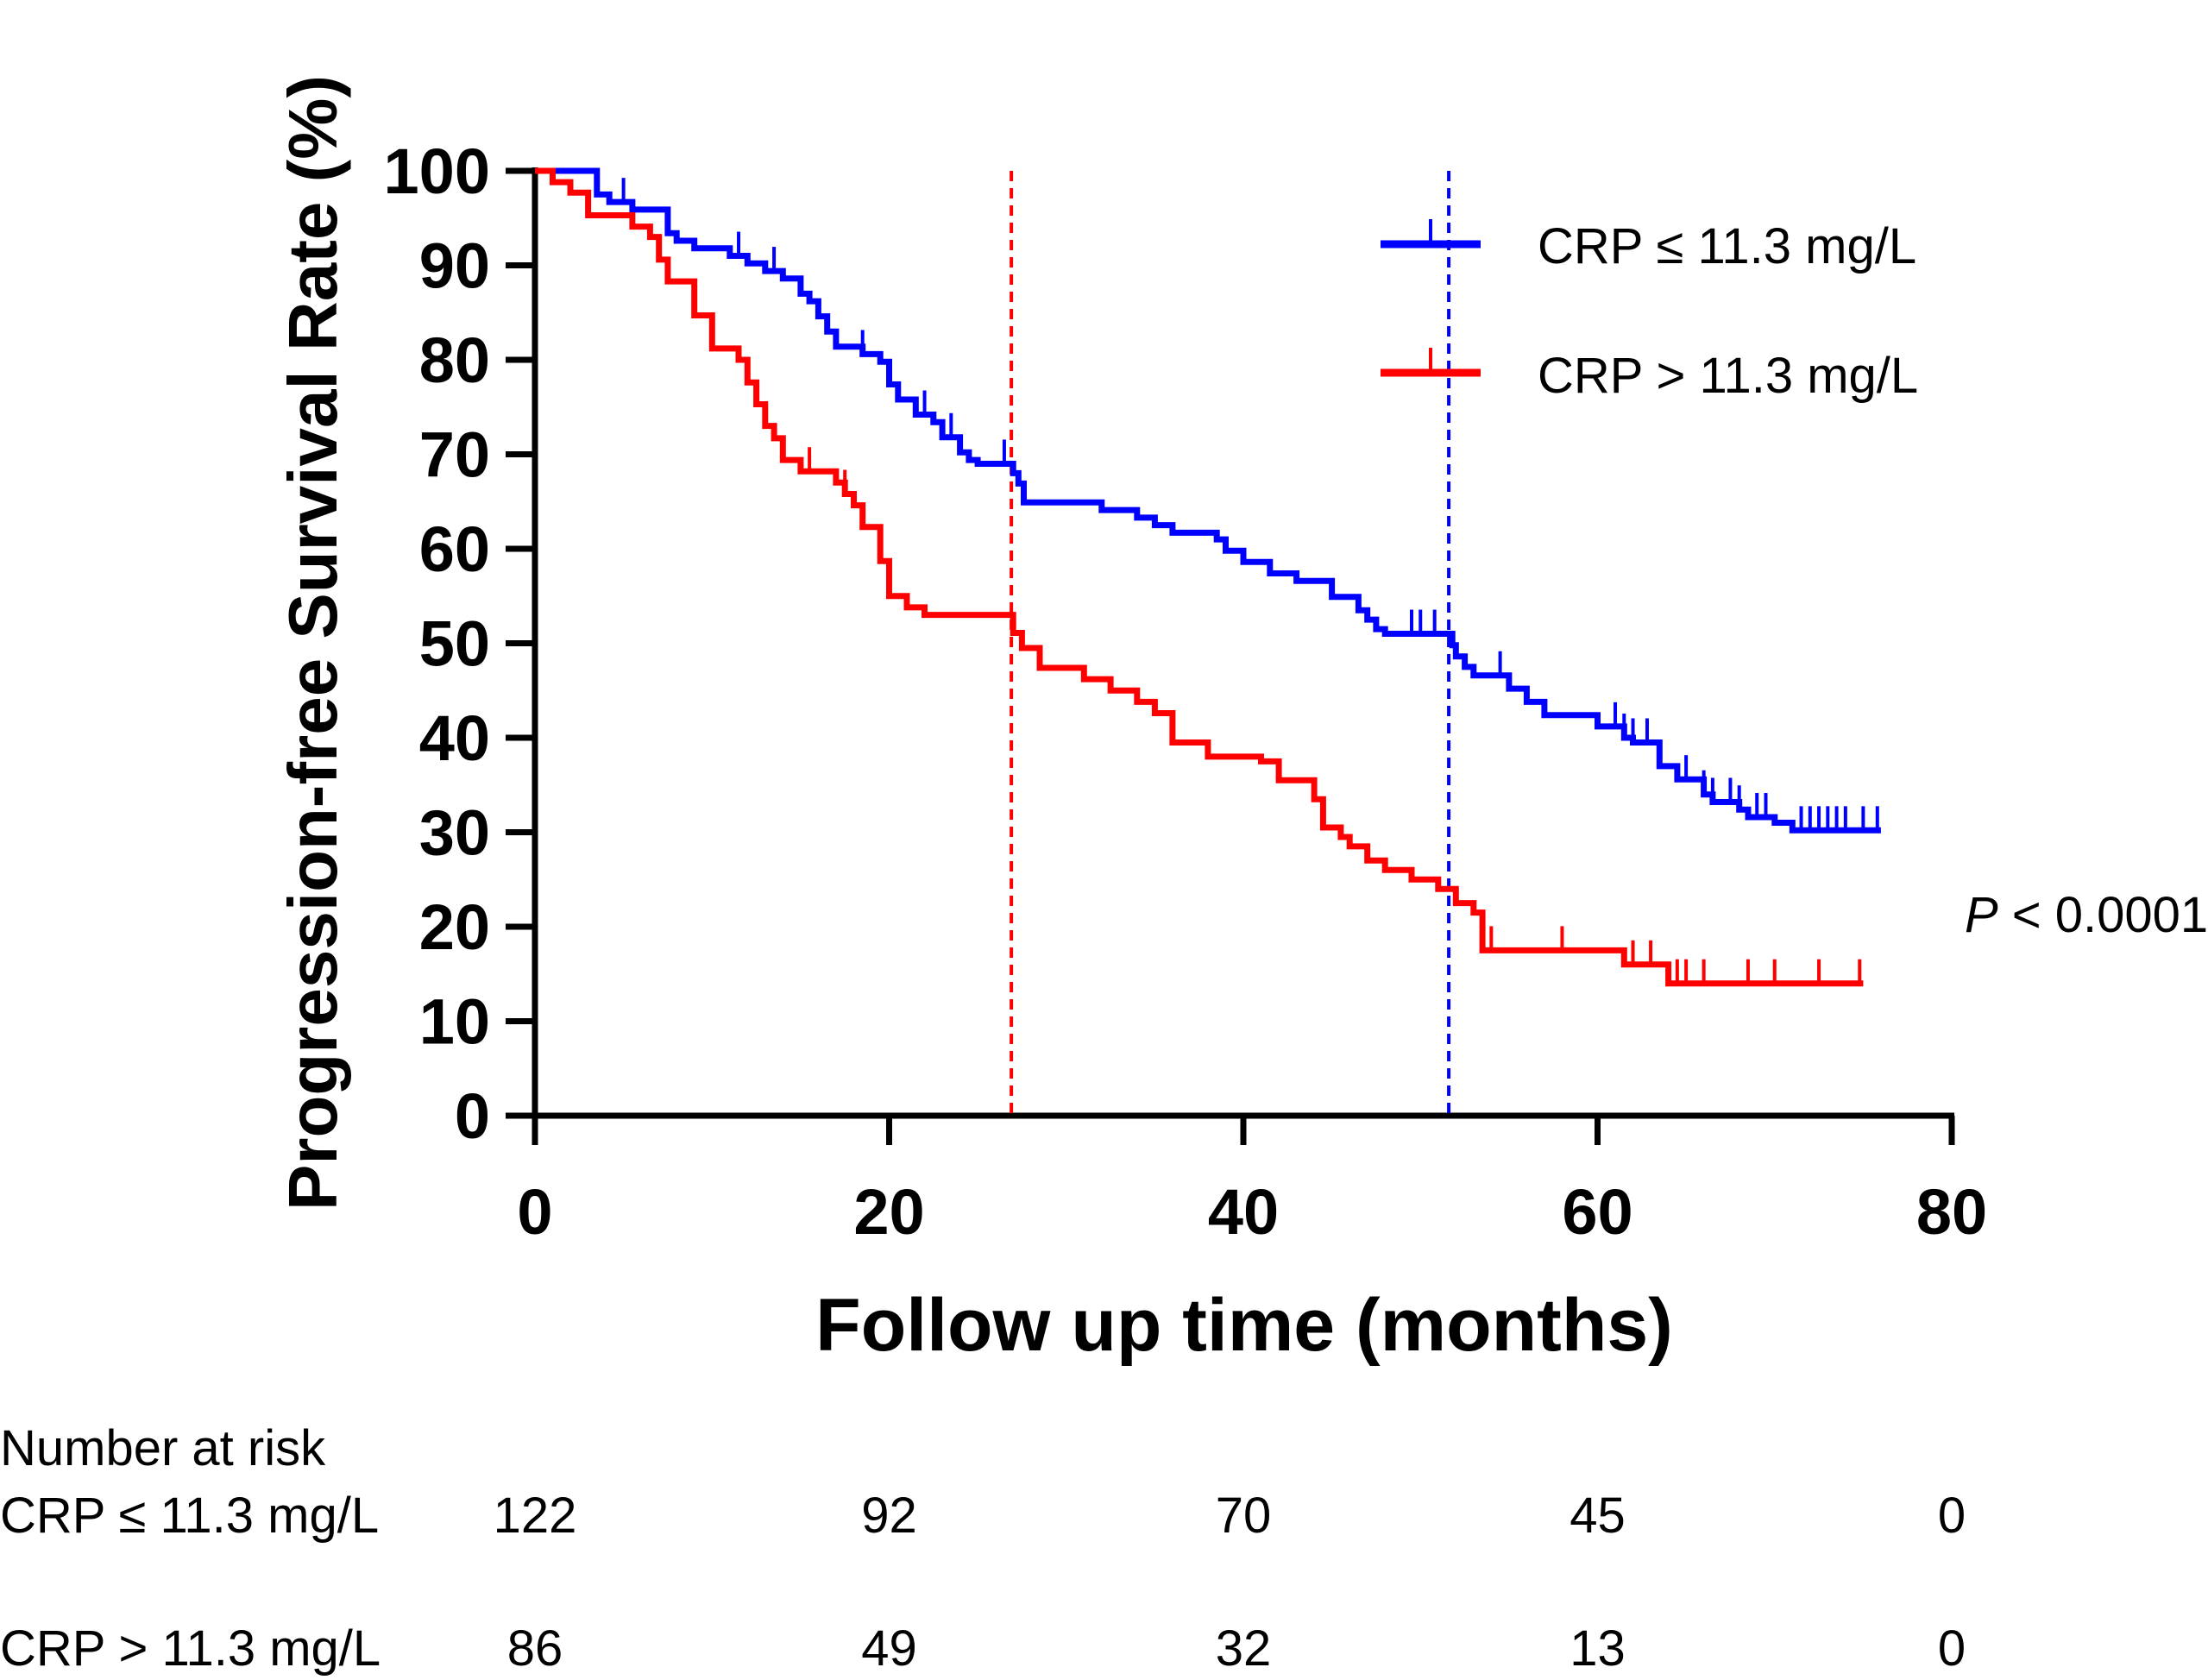 The width and height of the screenshot is (2208, 1680). What do you see at coordinates (1243, 1212) in the screenshot?
I see `x-tick-label: 40` at bounding box center [1243, 1212].